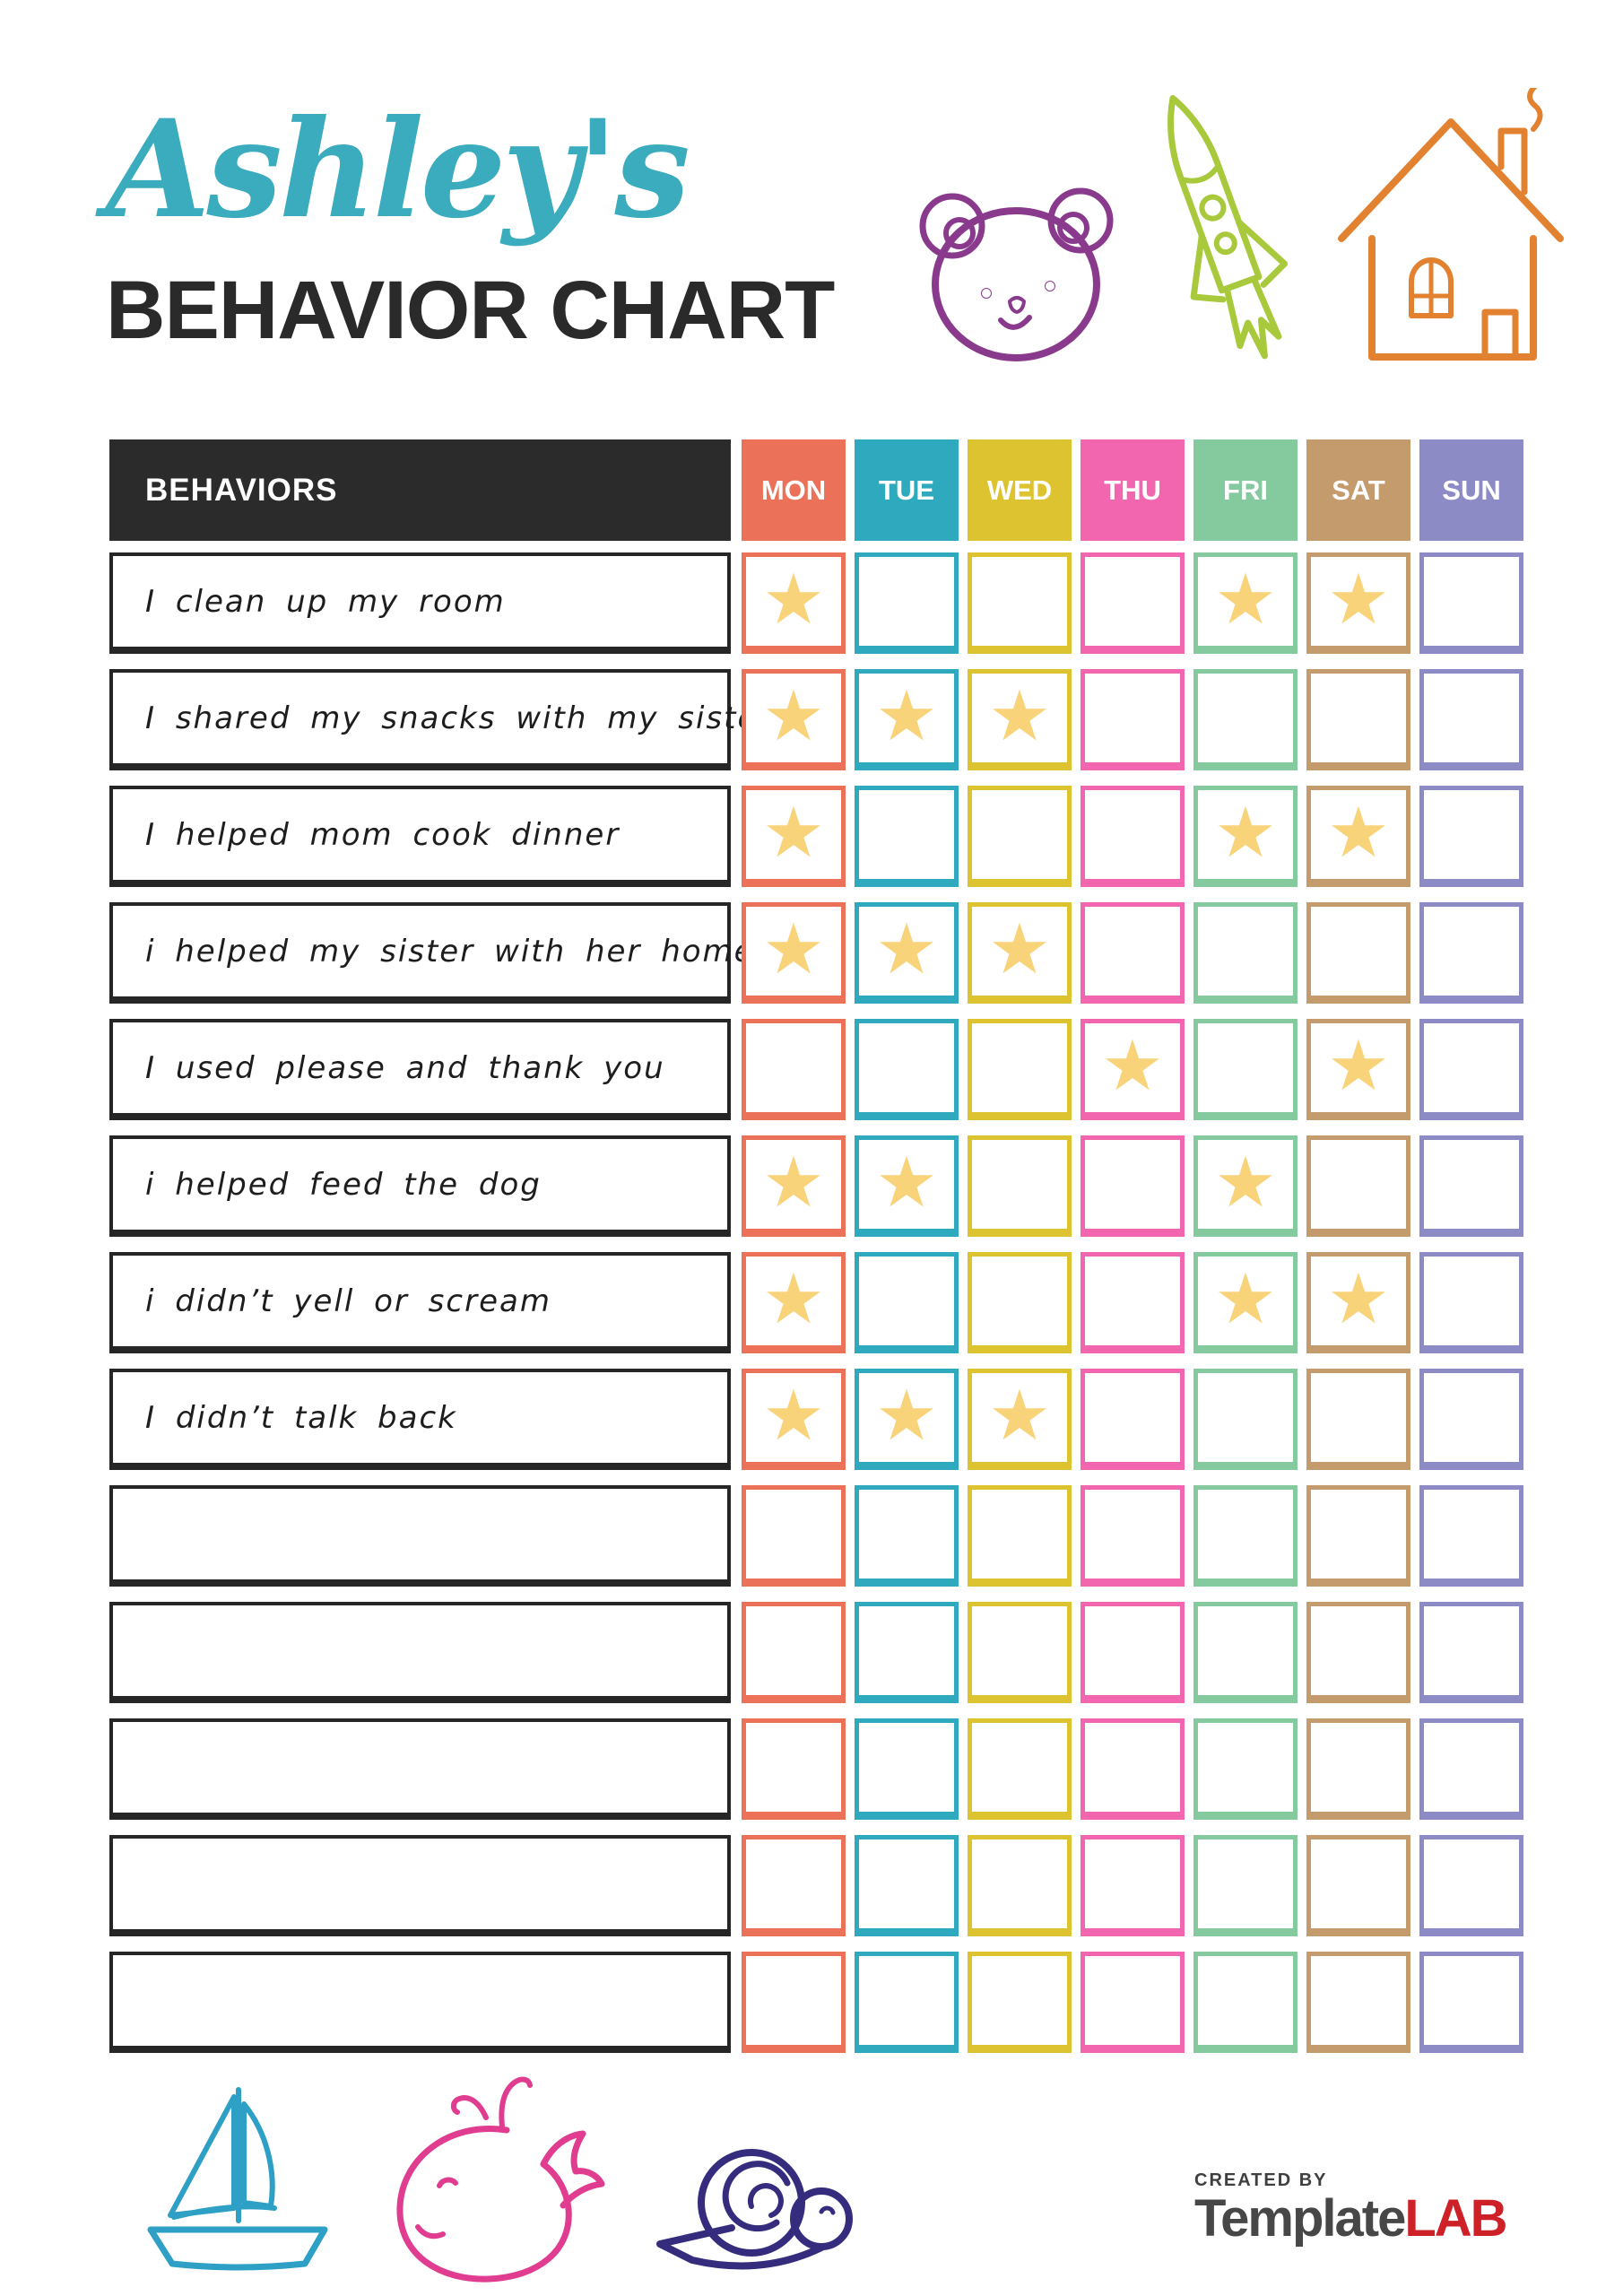 This screenshot has width=1623, height=2296. I want to click on star-cell-row8-fri, so click(1245, 1419).